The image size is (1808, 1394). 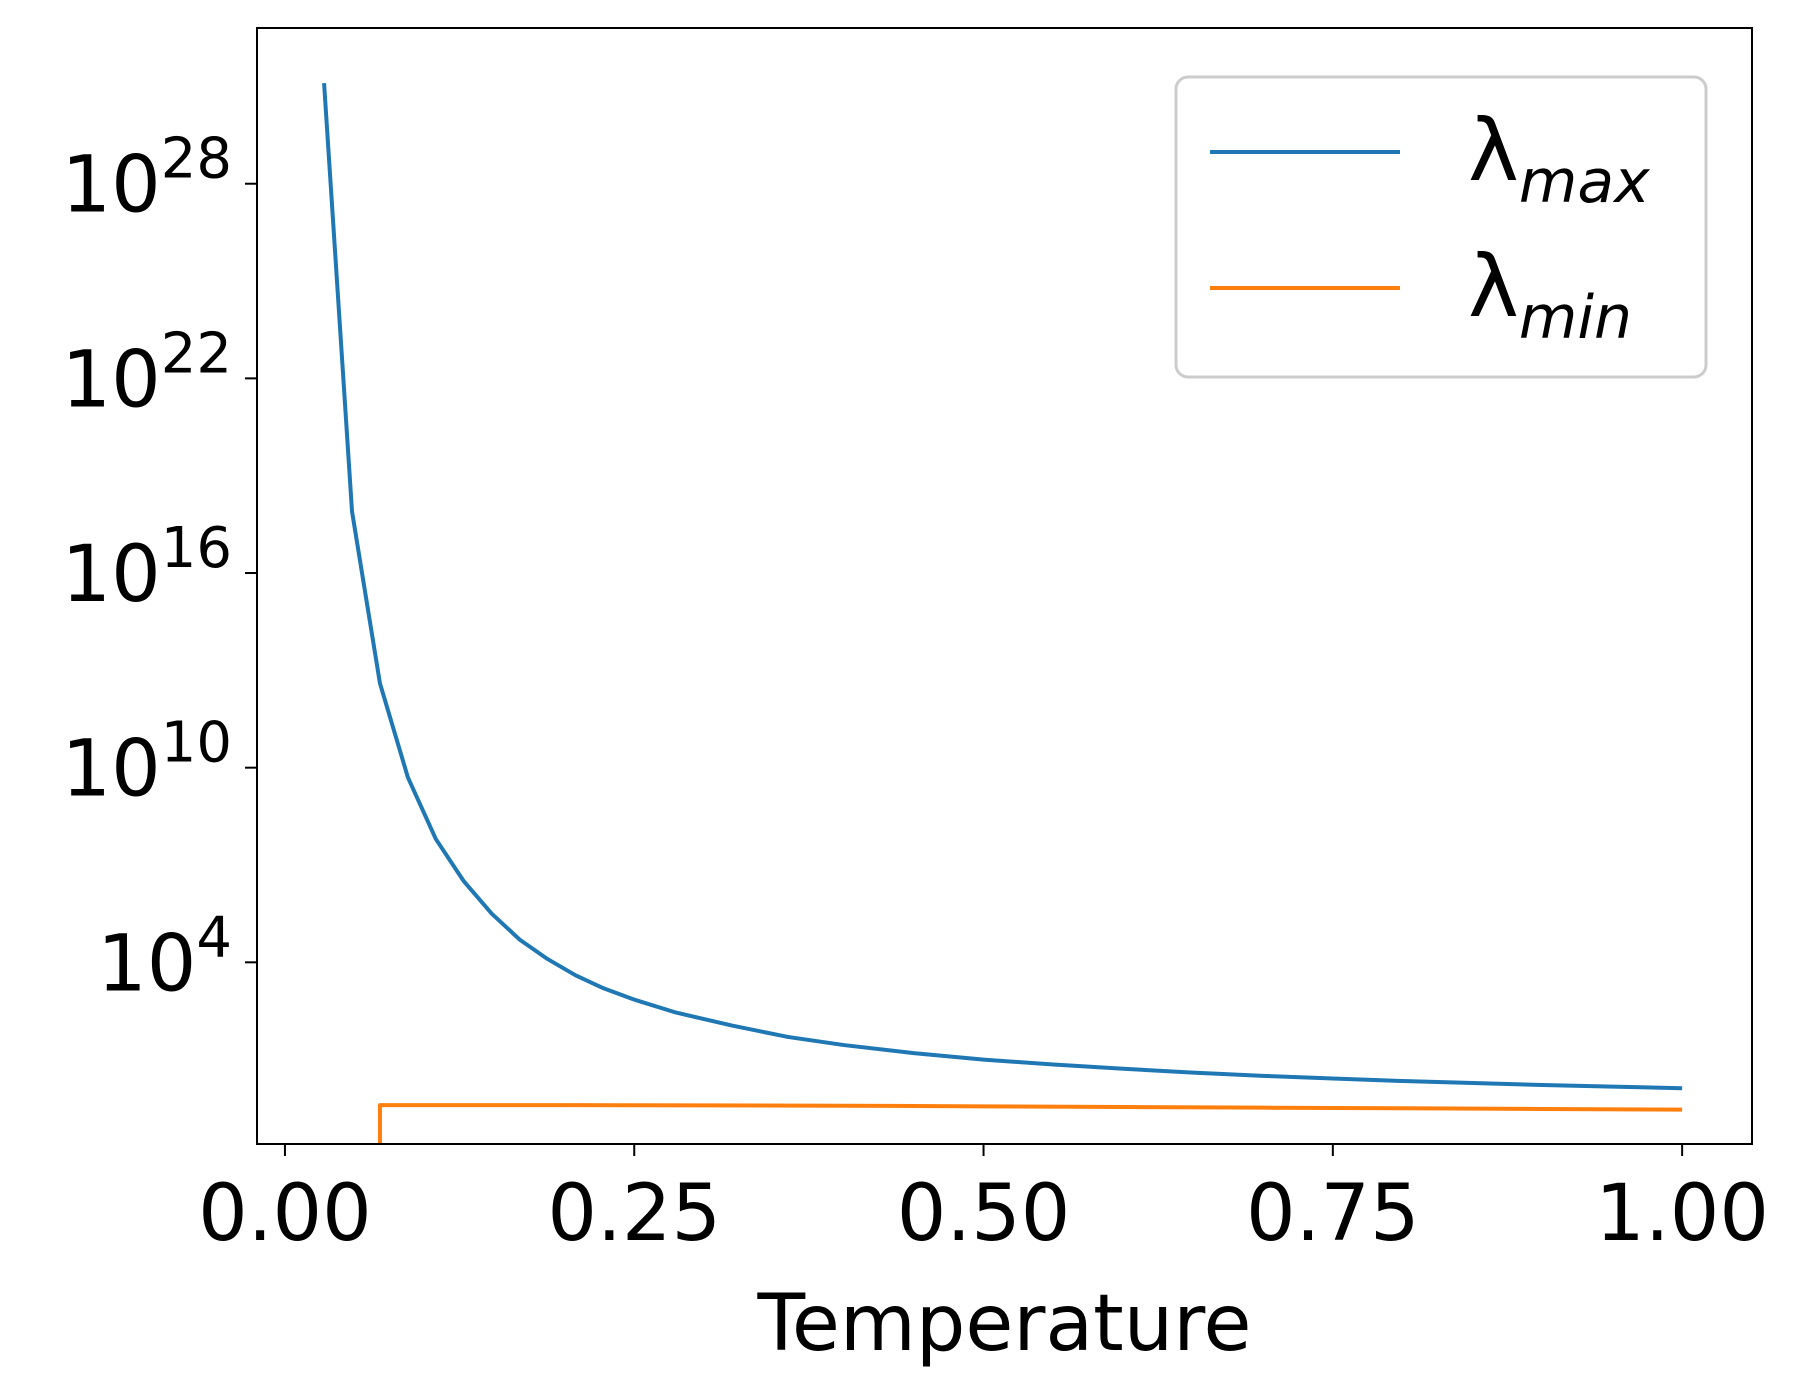 What do you see at coordinates (1550, 295) in the screenshot?
I see `legend-label-min: λmin` at bounding box center [1550, 295].